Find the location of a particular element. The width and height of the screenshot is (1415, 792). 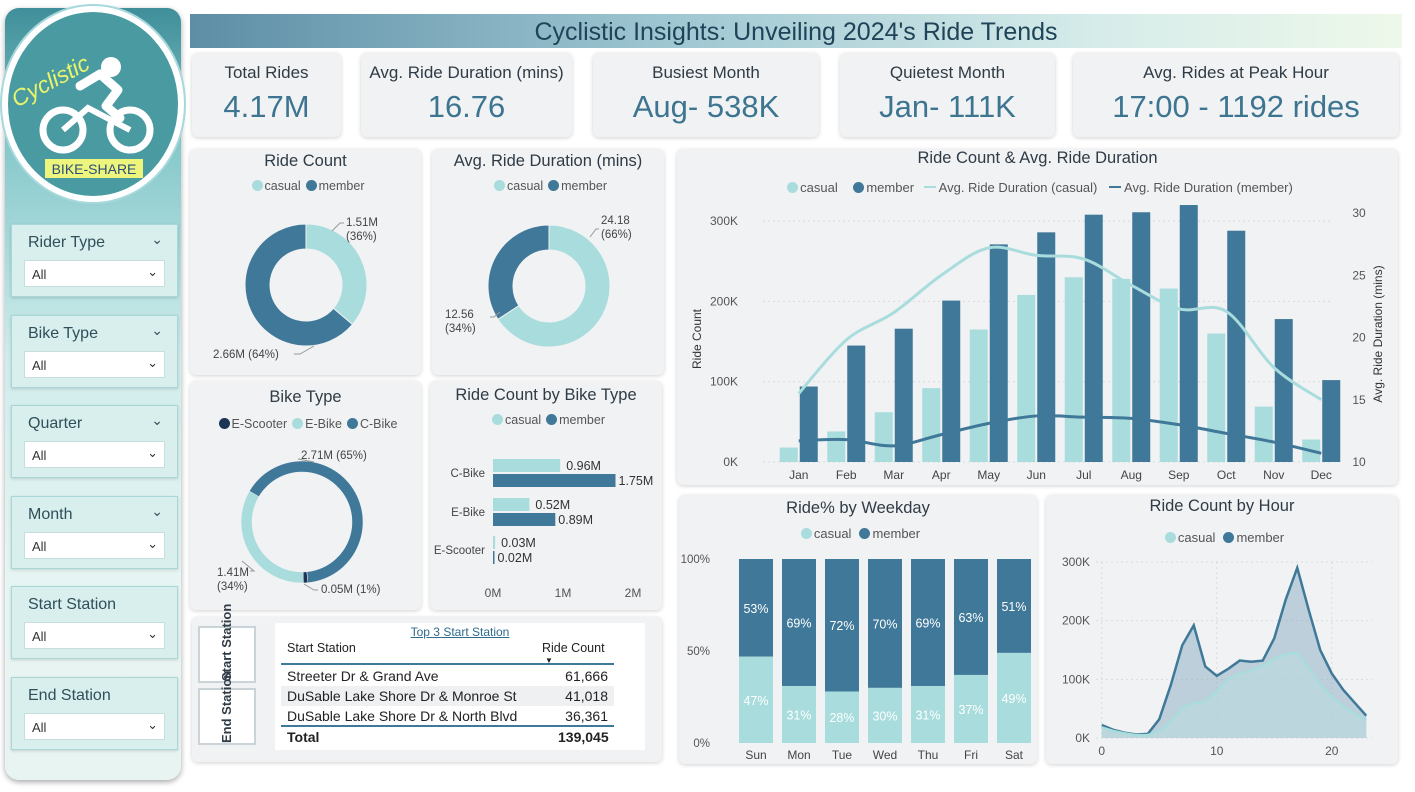

x-tick-label: Fri is located at coordinates (971, 755).